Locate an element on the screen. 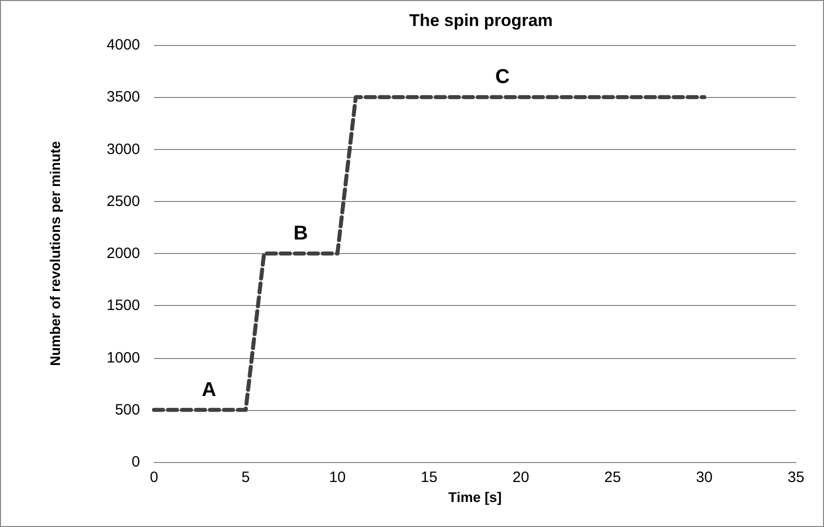  y-axis-title: Number of revolutions per minute is located at coordinates (55, 253).